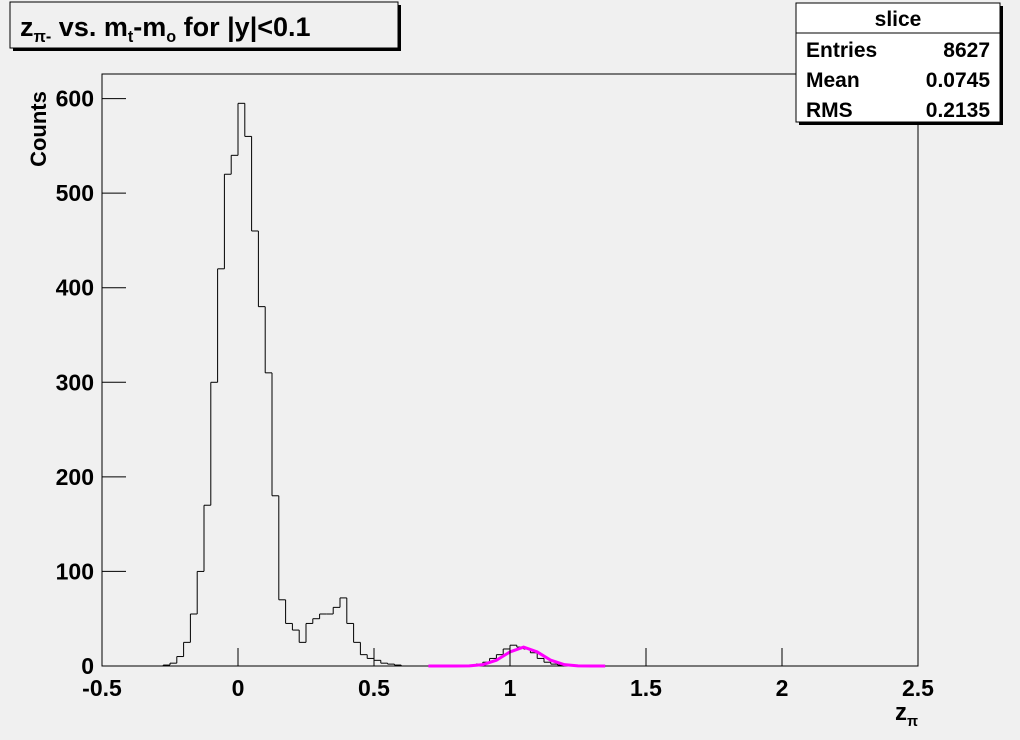 Image resolution: width=1020 pixels, height=740 pixels. What do you see at coordinates (510, 688) in the screenshot?
I see `x-tick-label: 1` at bounding box center [510, 688].